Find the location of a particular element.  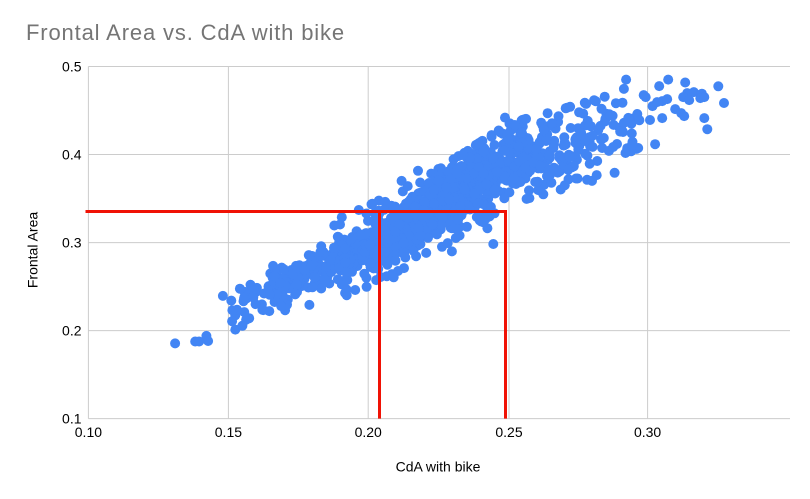

svg-text: 0.2 is located at coordinates (72, 331).